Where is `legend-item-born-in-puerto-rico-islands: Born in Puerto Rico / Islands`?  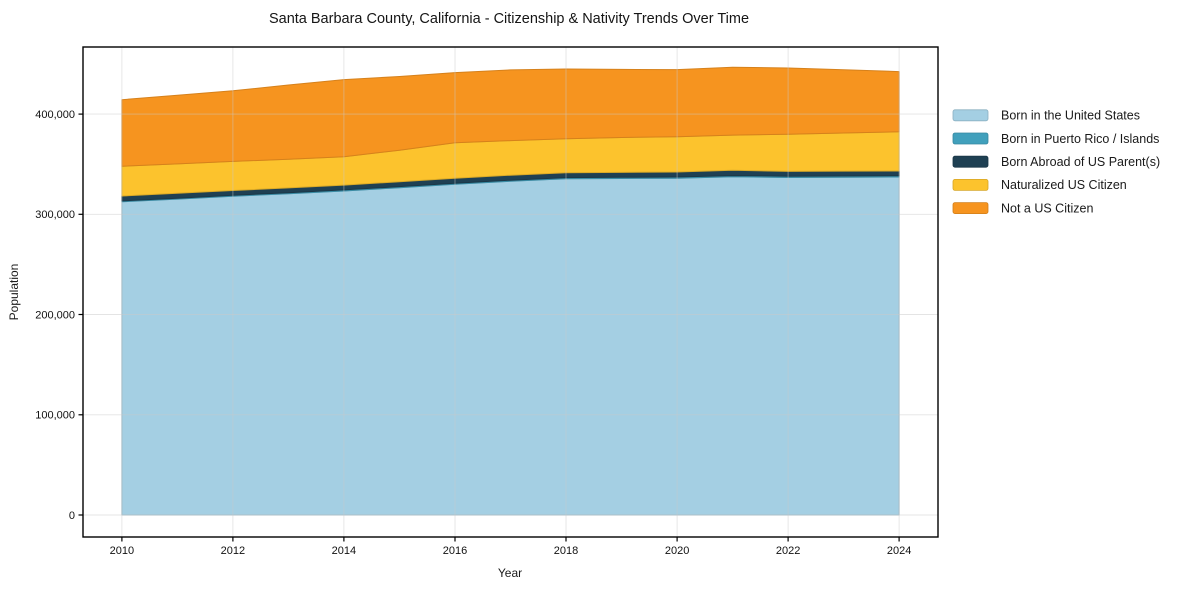
legend-item-born-in-puerto-rico-islands: Born in Puerto Rico / Islands is located at coordinates (1055, 139).